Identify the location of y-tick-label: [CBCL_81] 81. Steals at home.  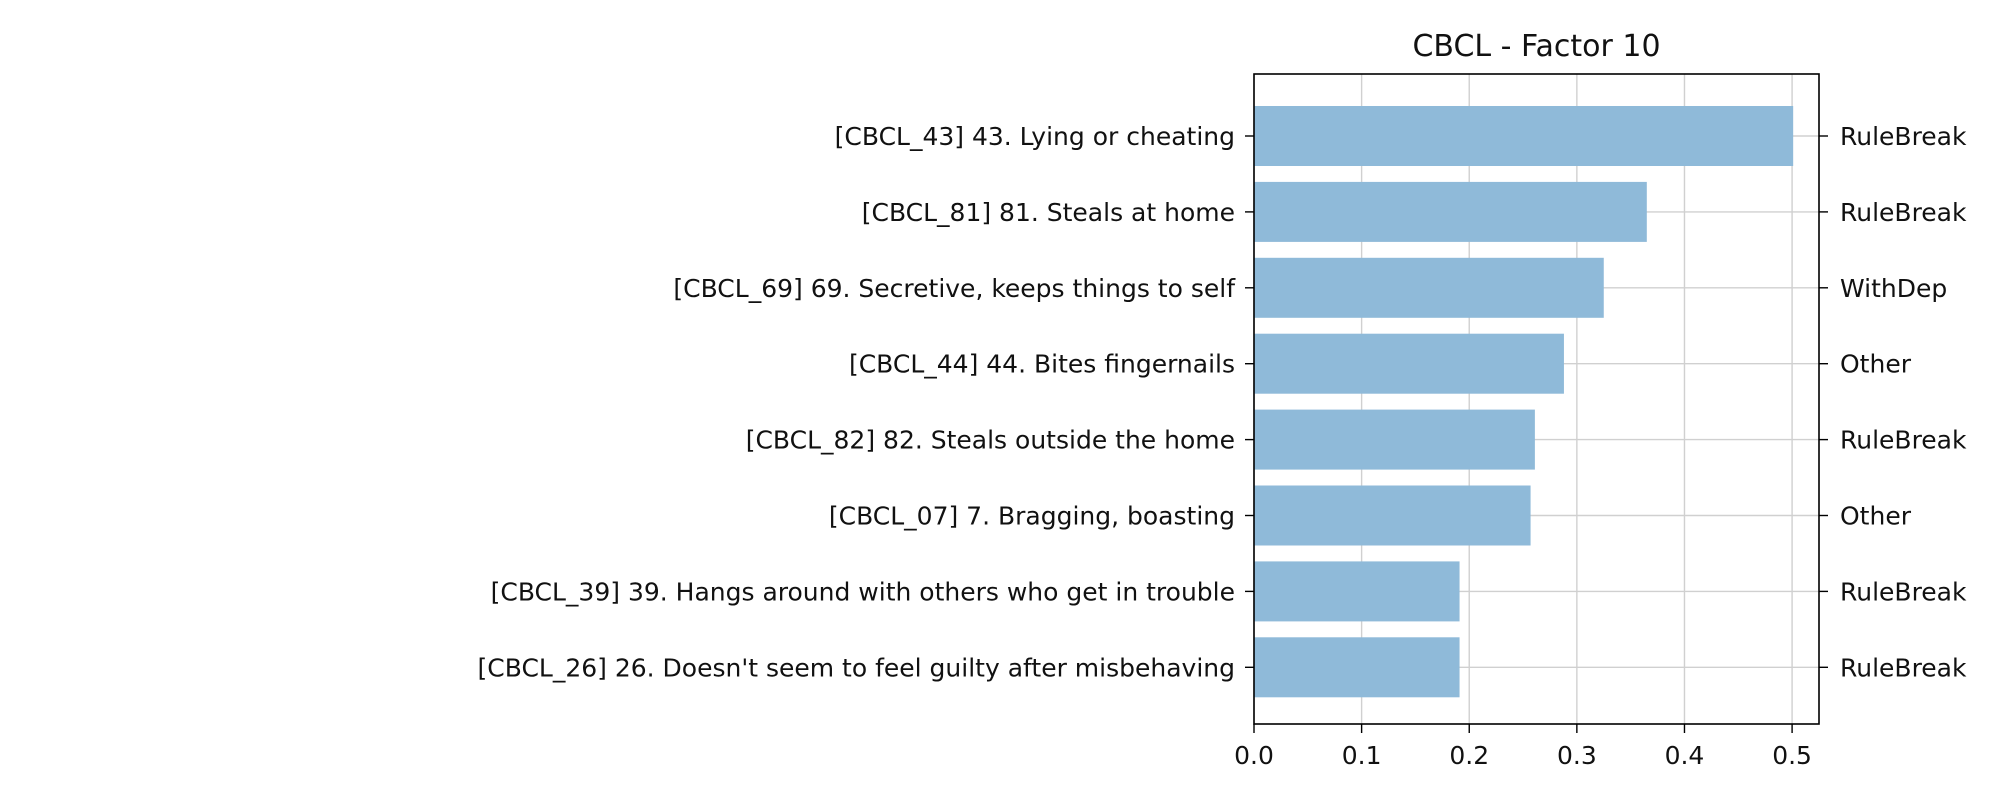
(1048, 212).